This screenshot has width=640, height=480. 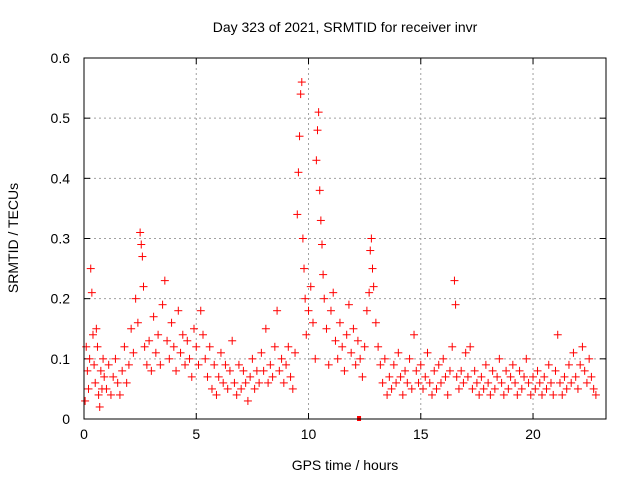 I want to click on x-tick-label: 15, so click(x=421, y=434).